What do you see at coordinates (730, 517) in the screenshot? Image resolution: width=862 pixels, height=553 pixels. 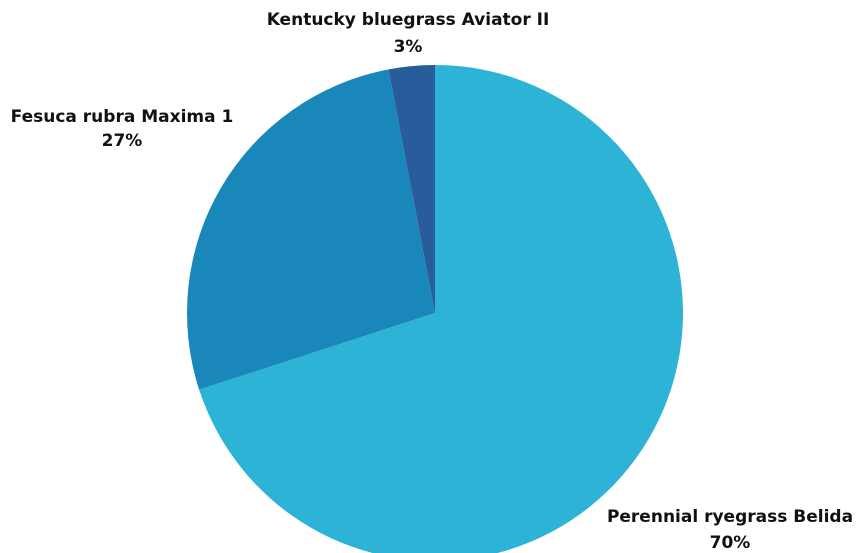 I see `slice-label-name: Perennial ryegrass Belida` at bounding box center [730, 517].